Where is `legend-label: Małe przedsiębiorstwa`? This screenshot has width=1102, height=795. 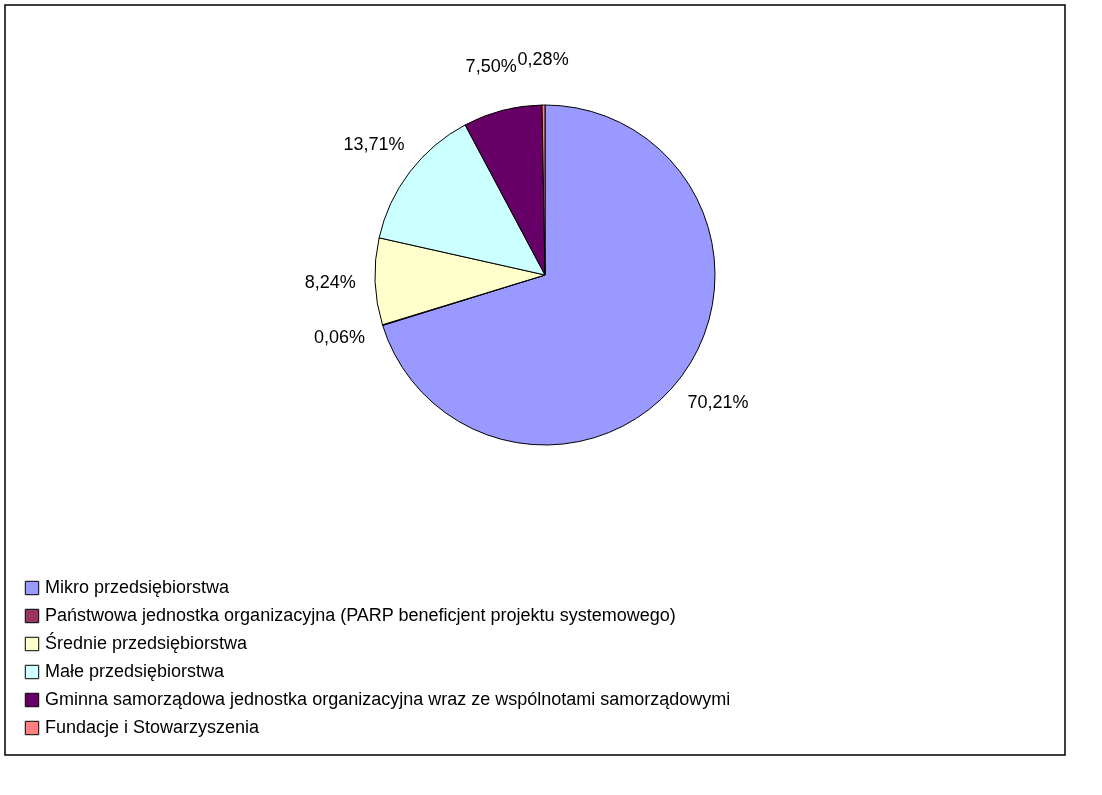
legend-label: Małe przedsiębiorstwa is located at coordinates (135, 671).